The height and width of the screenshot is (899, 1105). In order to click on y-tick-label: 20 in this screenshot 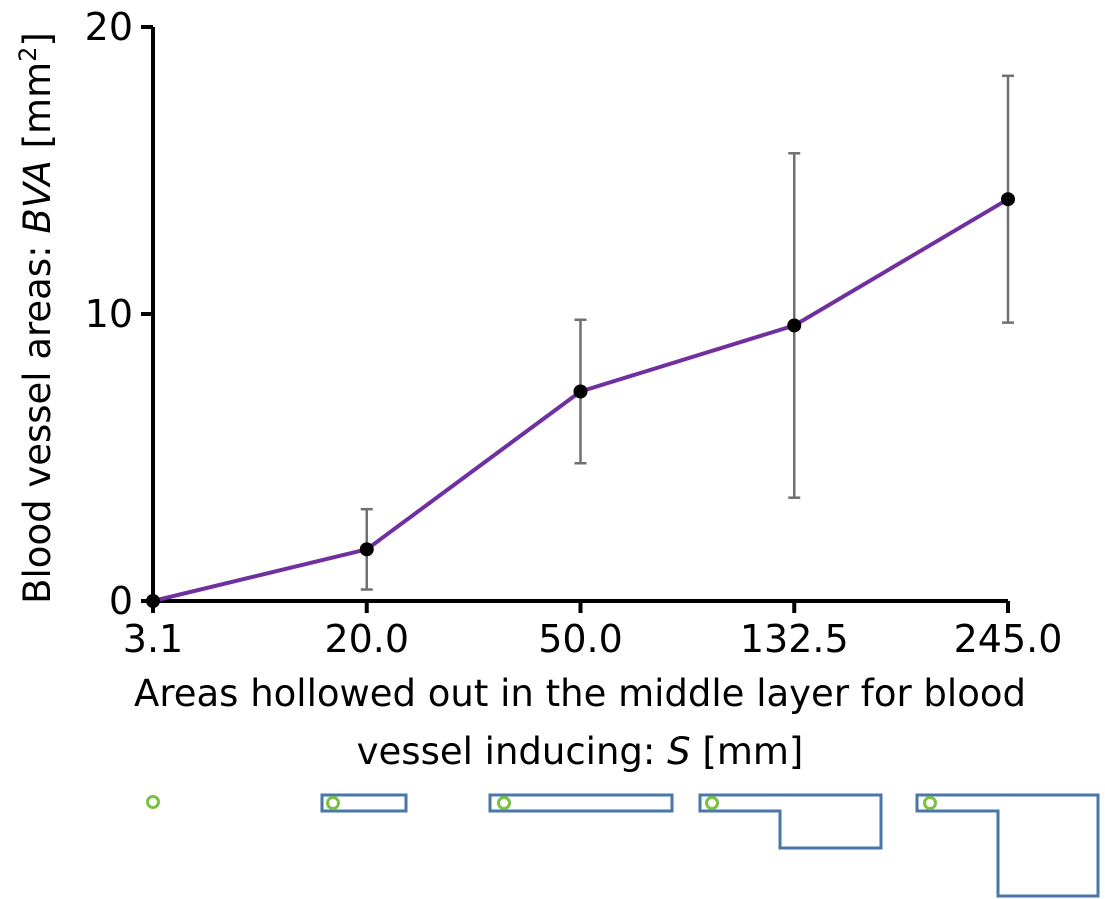, I will do `click(109, 27)`.